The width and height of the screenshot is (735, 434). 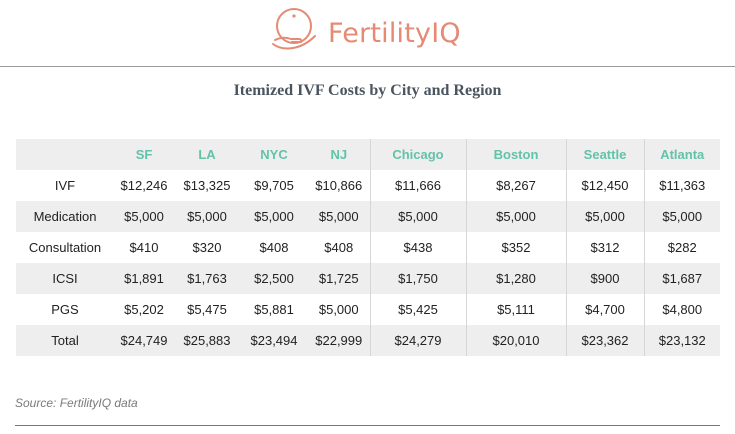 I want to click on table-cell: $11,666, so click(x=417, y=185).